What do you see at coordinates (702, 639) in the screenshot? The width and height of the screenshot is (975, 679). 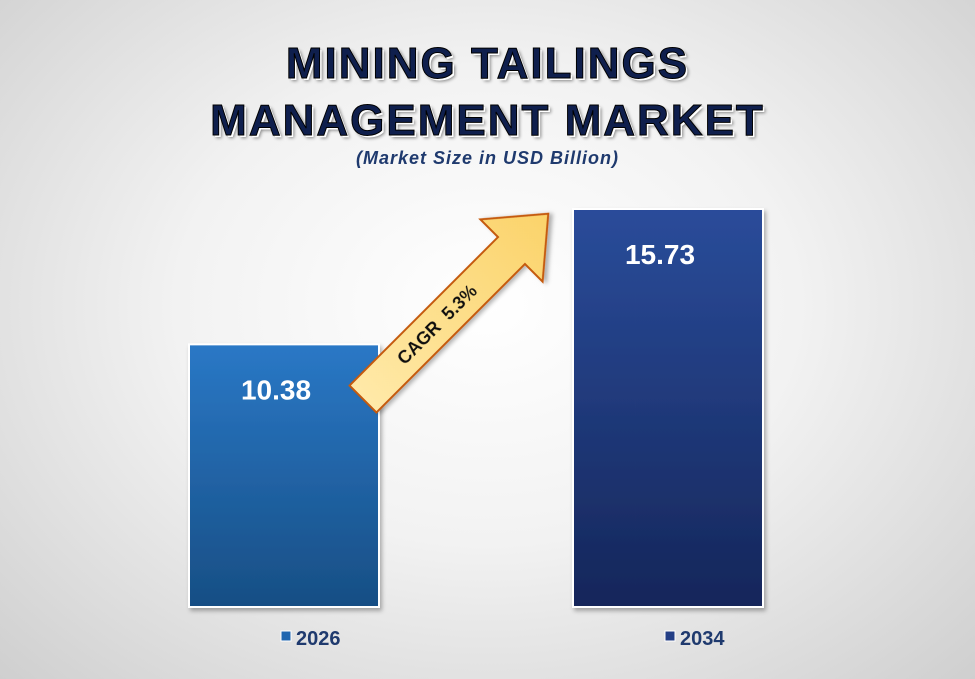 I see `legend-label-2034: 2034` at bounding box center [702, 639].